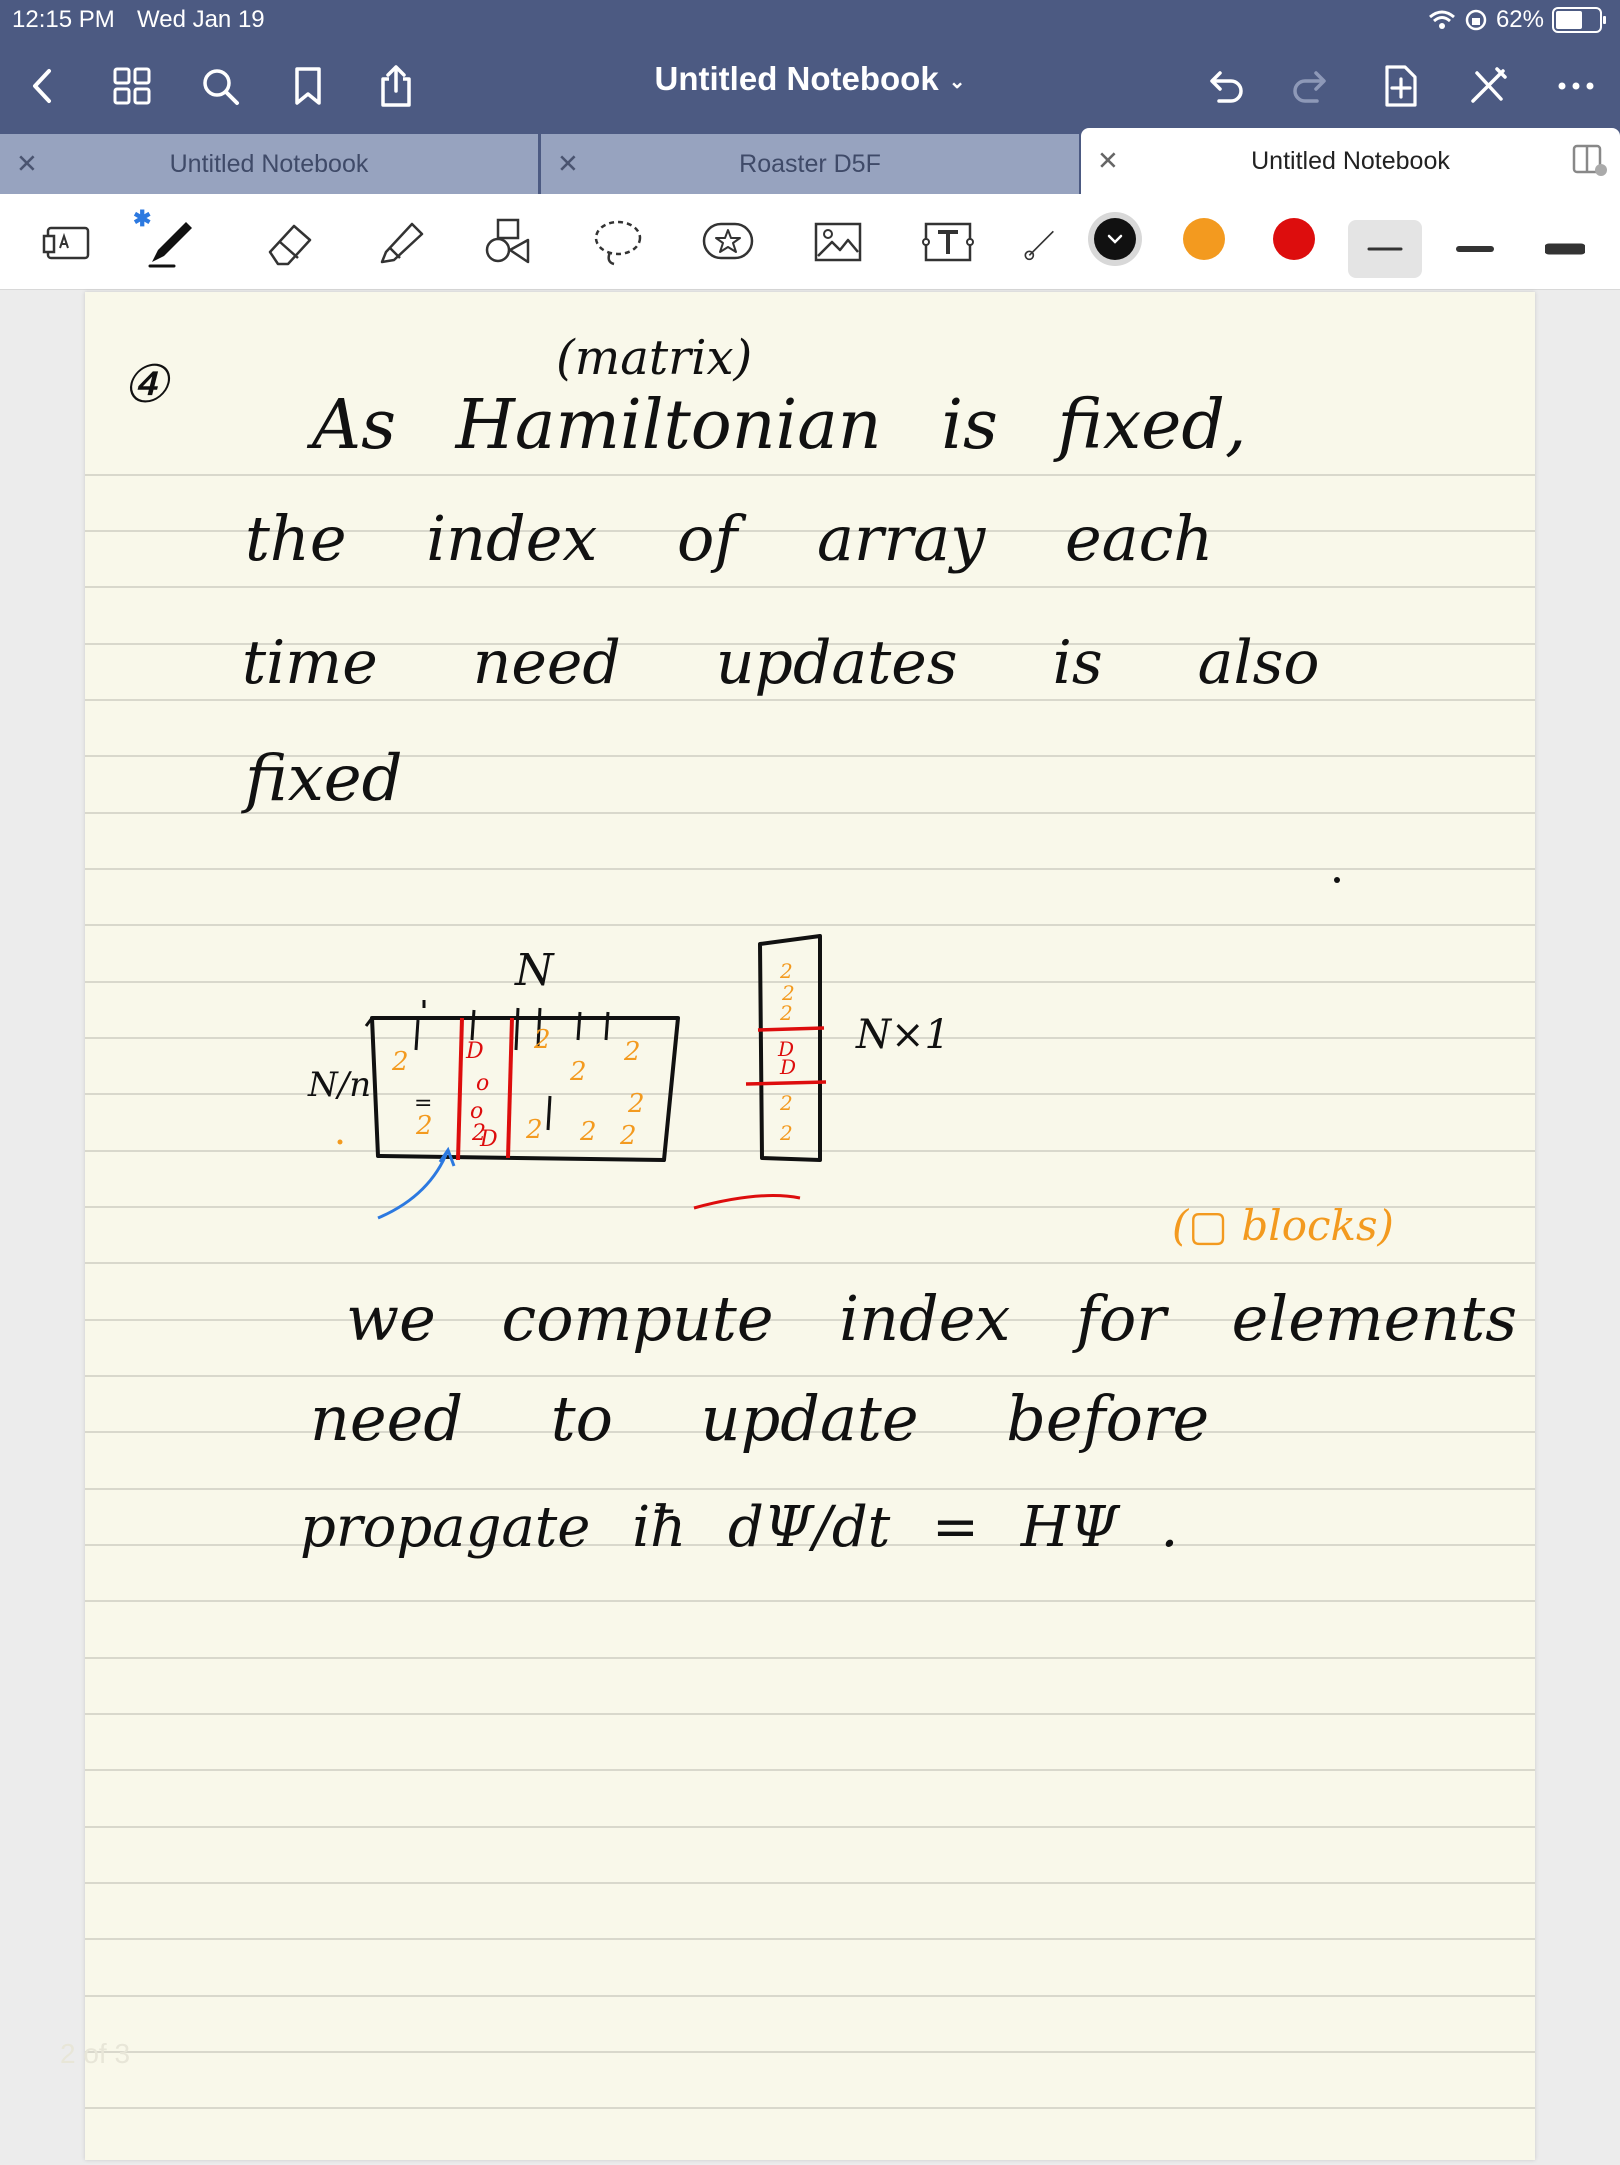  I want to click on notebook-title-text: Untitled Notebook, so click(796, 78).